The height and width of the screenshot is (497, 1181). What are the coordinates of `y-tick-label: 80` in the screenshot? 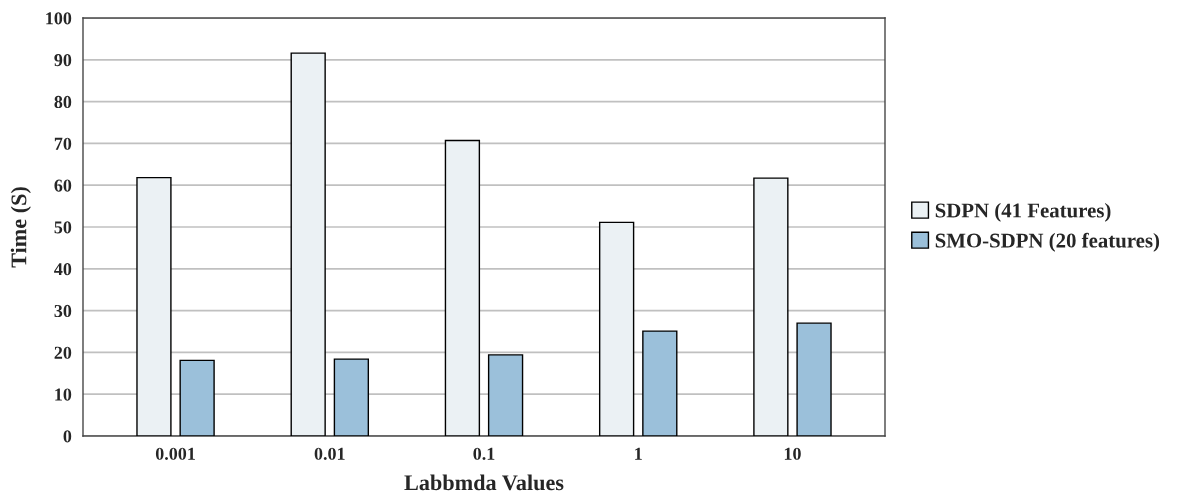 It's located at (63, 102).